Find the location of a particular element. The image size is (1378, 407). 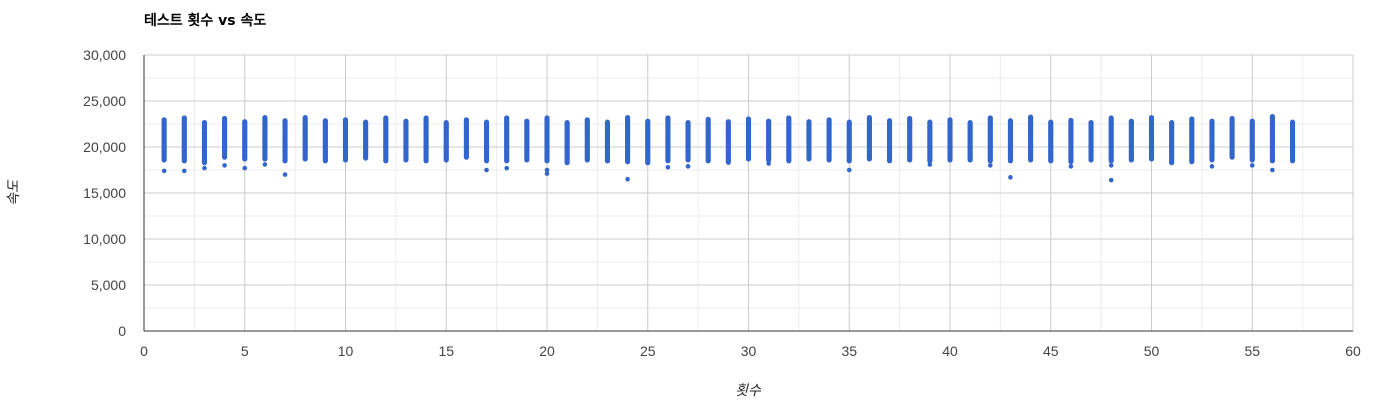

x-tick-label: 20 is located at coordinates (547, 351).